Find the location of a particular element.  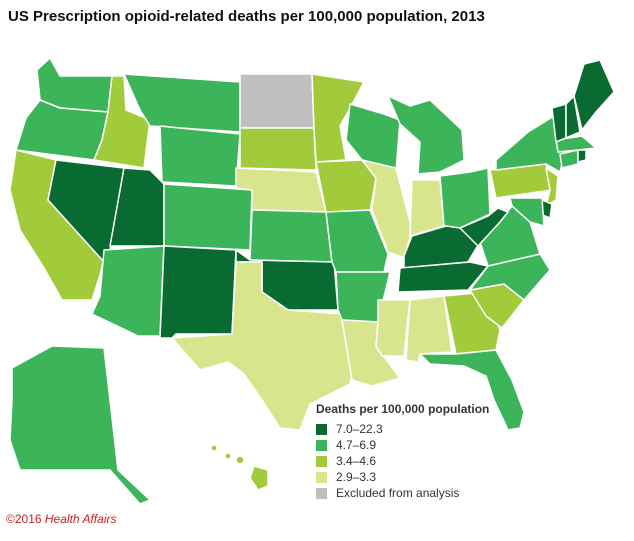

legend-label: 3.4–4.6 is located at coordinates (356, 461).